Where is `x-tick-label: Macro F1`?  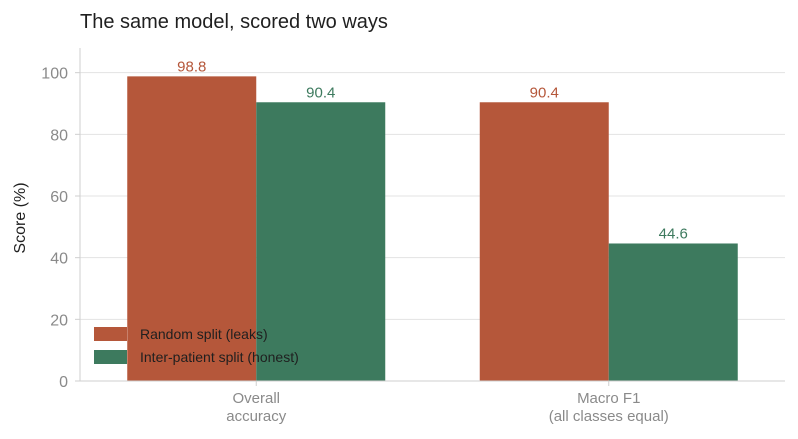 x-tick-label: Macro F1 is located at coordinates (608, 398).